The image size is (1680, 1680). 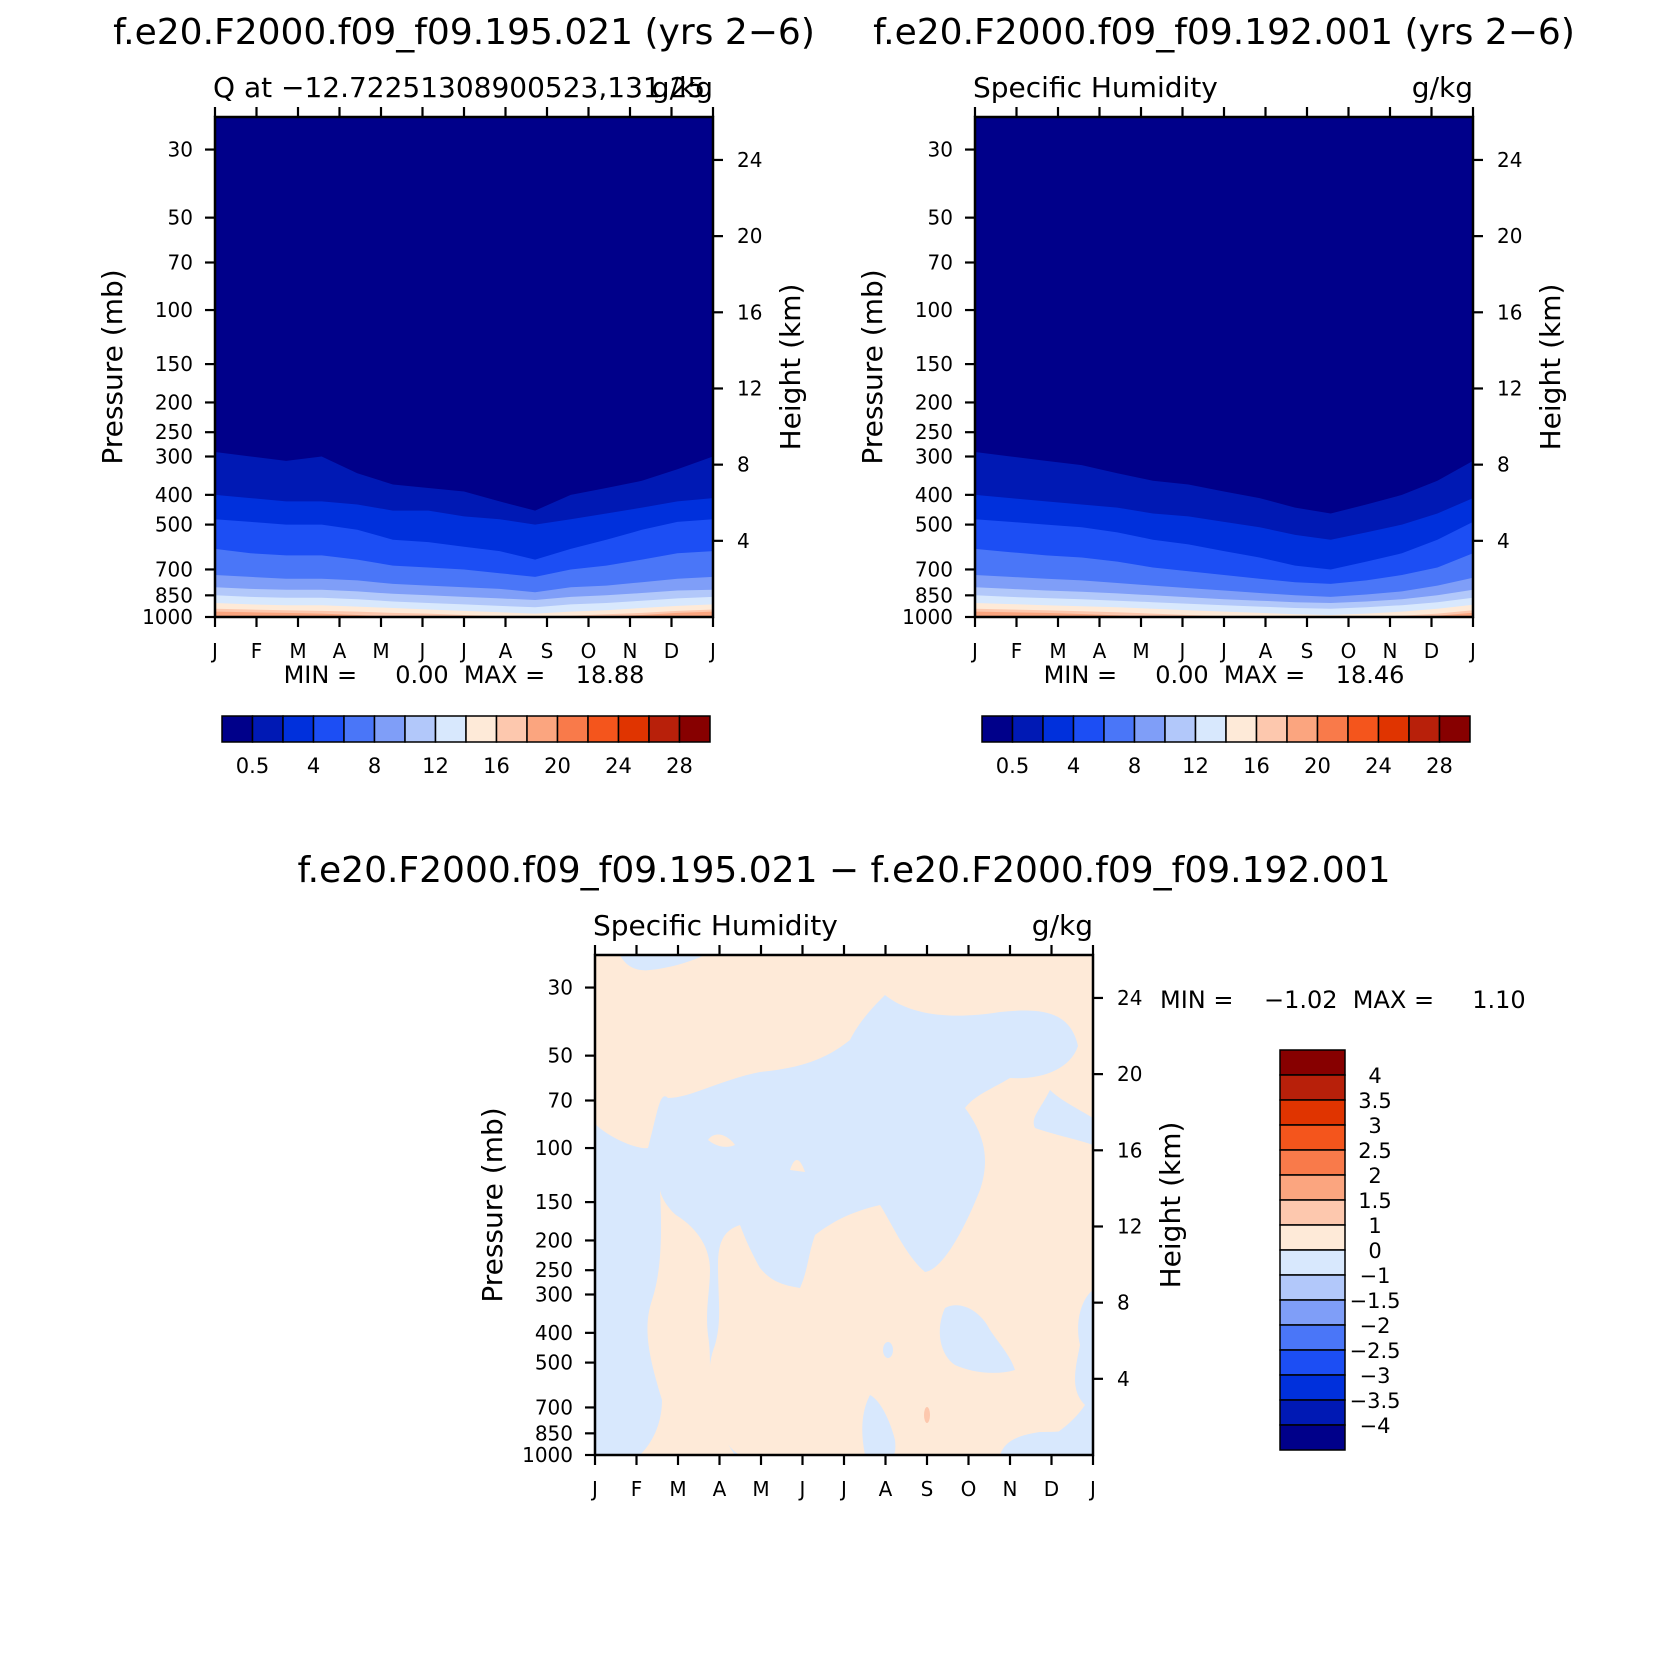 What do you see at coordinates (610, 1443) in the screenshot?
I see `diff-negative-region-bottom-left` at bounding box center [610, 1443].